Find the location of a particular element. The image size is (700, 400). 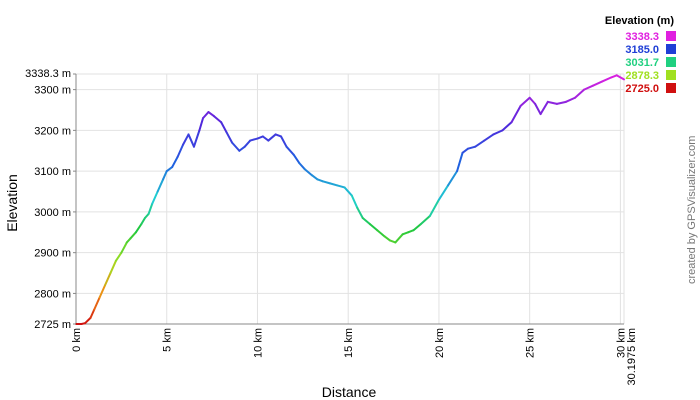

y-axis-title: Elevation is located at coordinates (12, 203).